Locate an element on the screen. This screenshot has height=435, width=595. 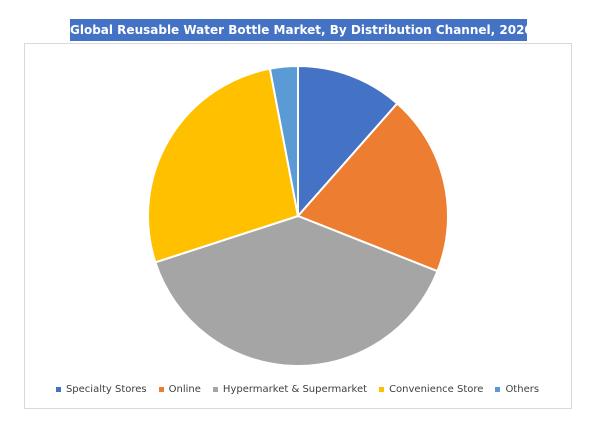
legend-item: Specialty Stores is located at coordinates (101, 389).